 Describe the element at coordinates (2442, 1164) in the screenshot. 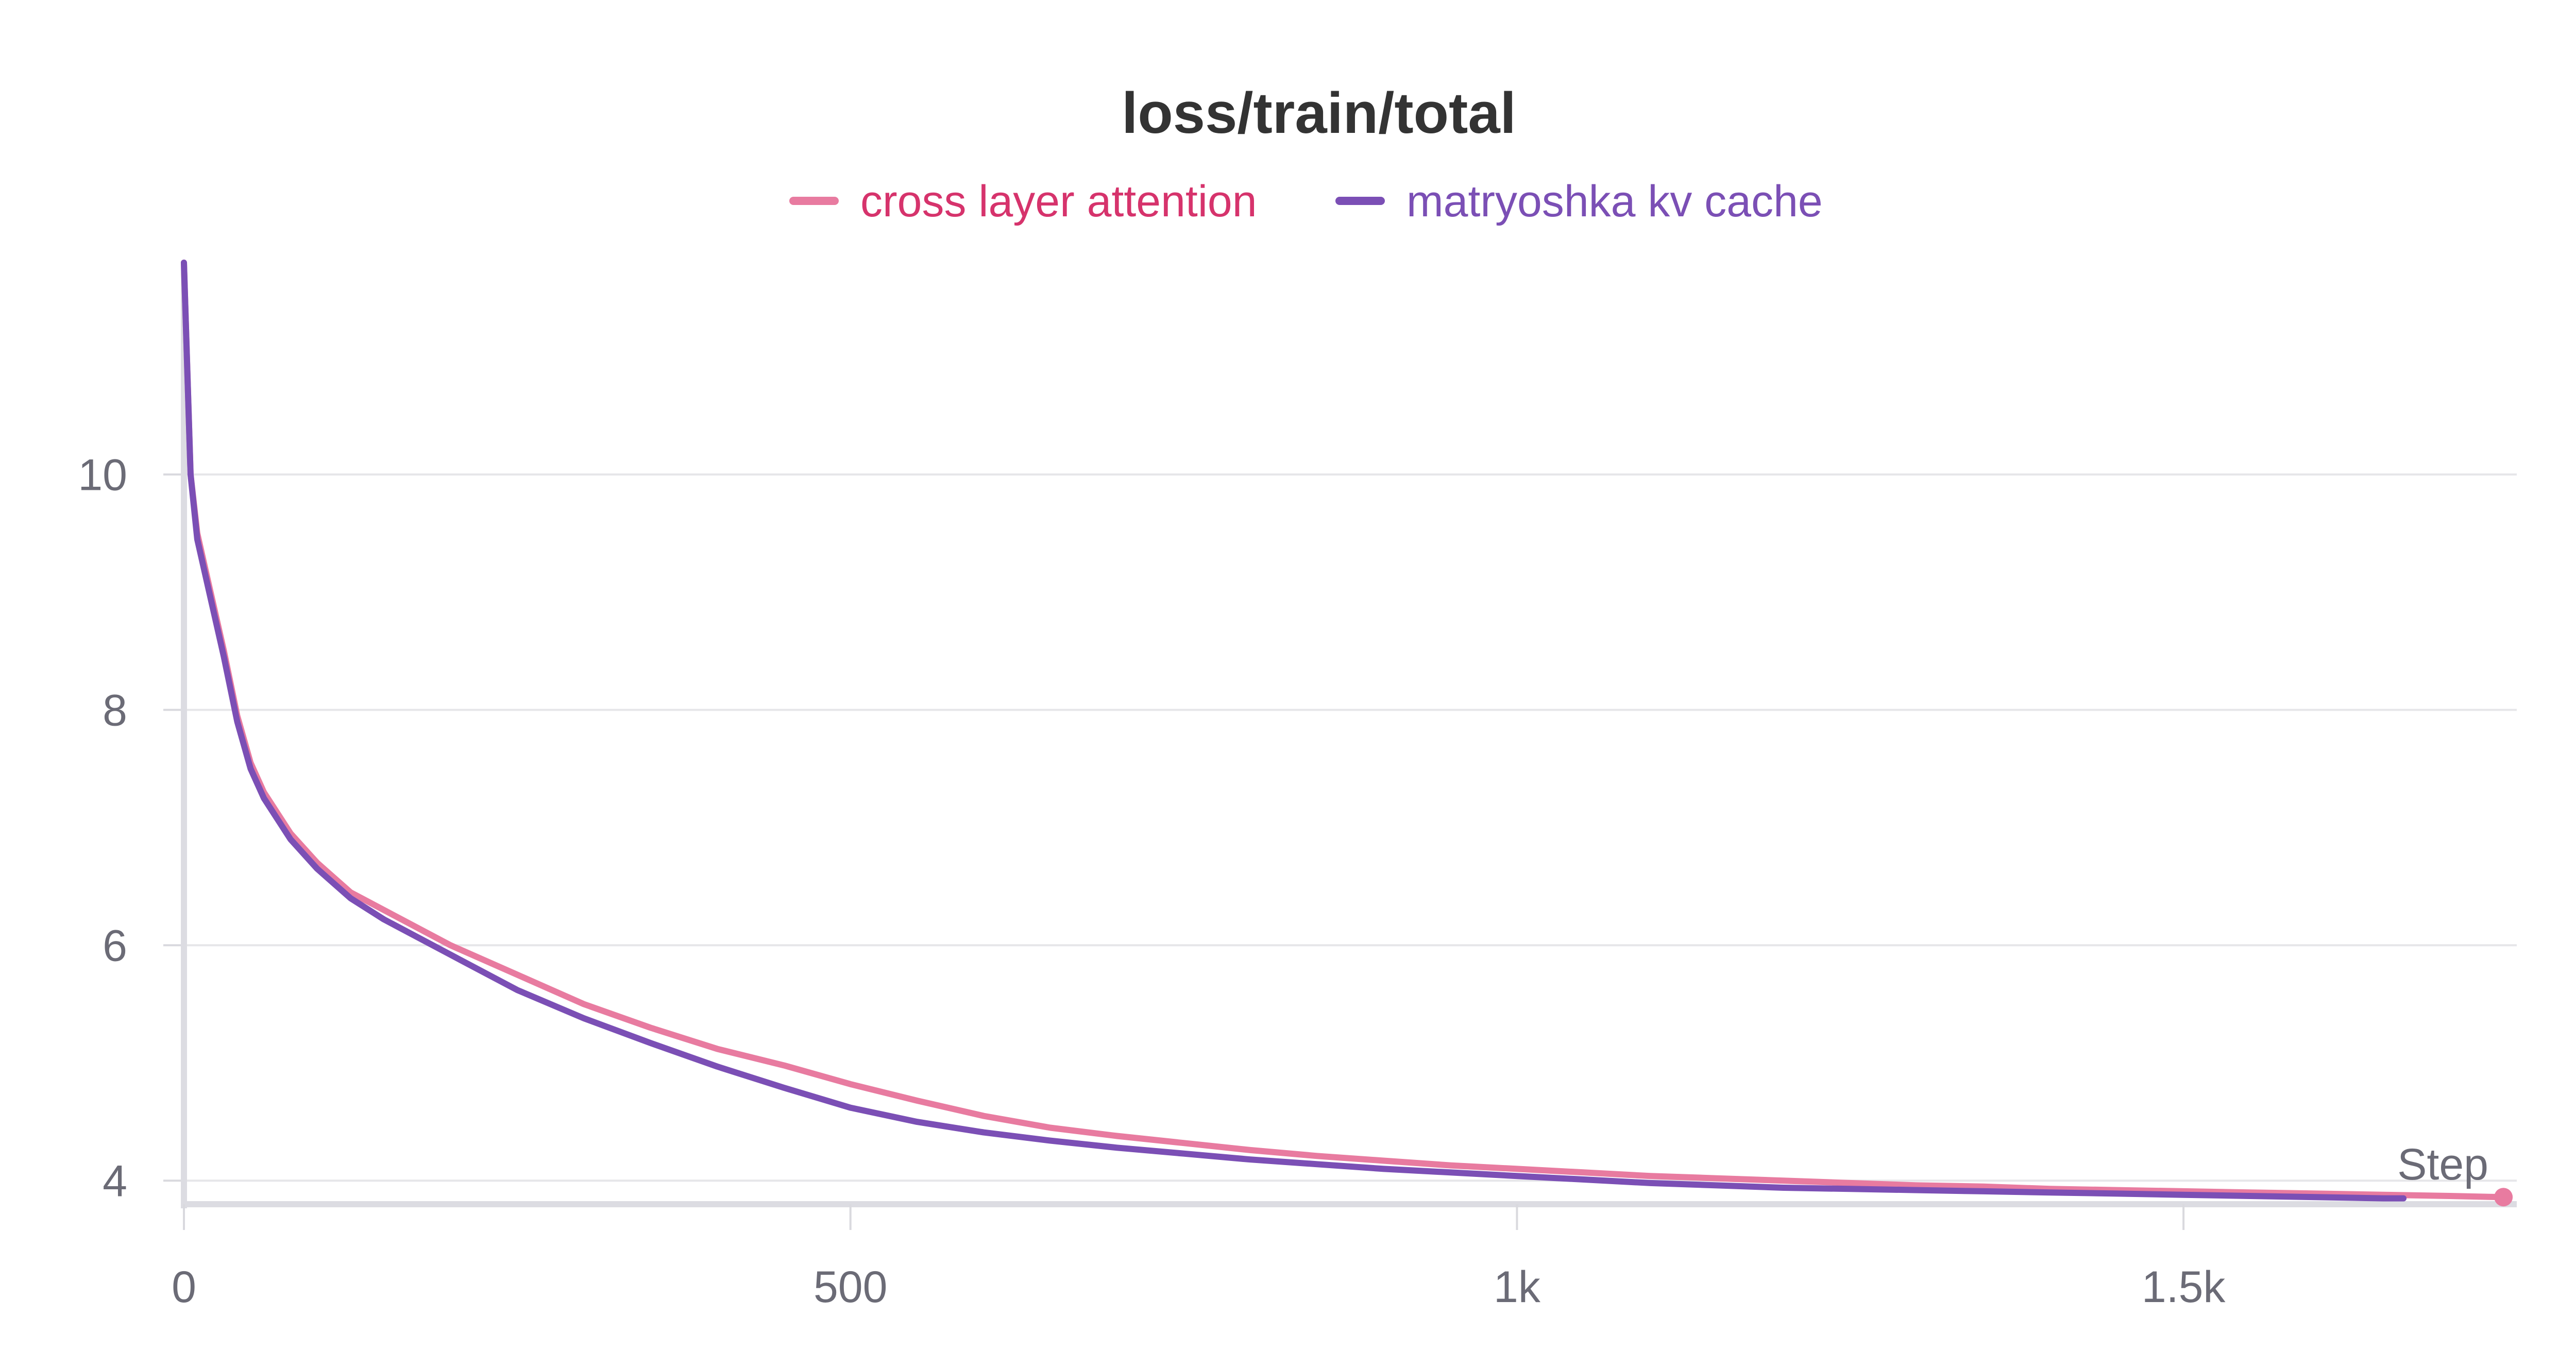

I see `x-axis-title: Step` at that location.